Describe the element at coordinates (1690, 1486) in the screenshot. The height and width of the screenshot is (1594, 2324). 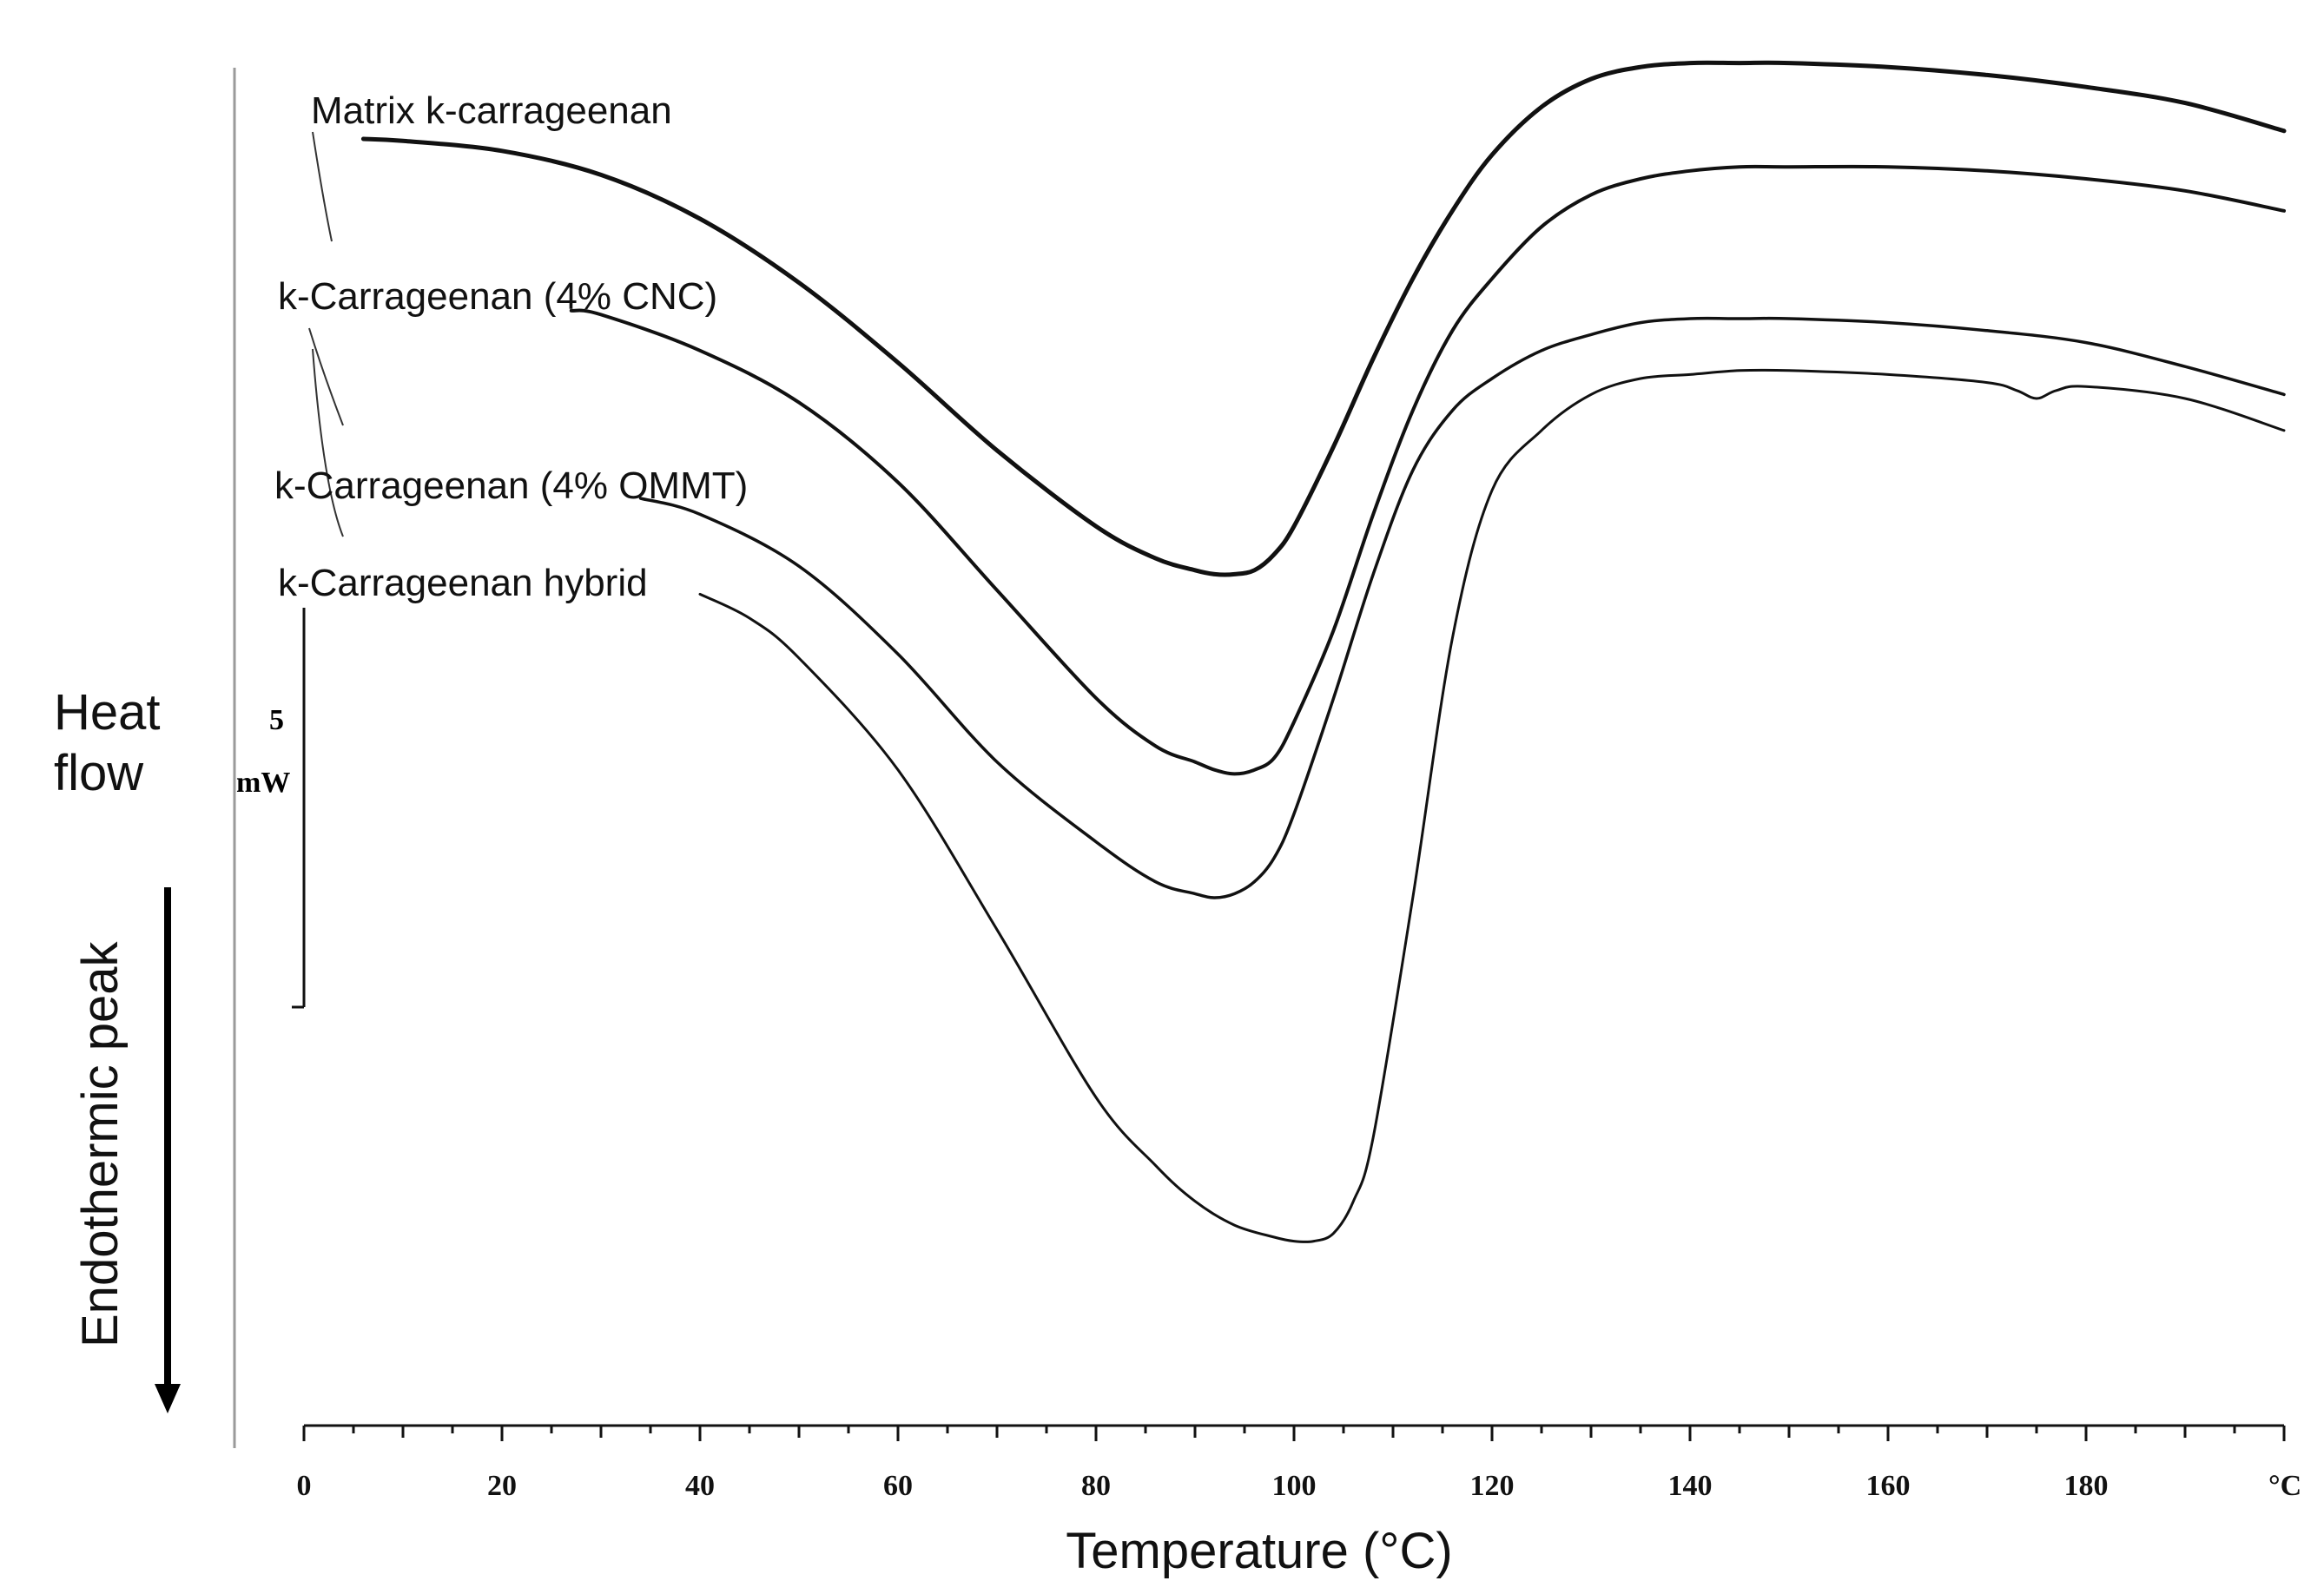
I see `x-tick-label: 140` at that location.